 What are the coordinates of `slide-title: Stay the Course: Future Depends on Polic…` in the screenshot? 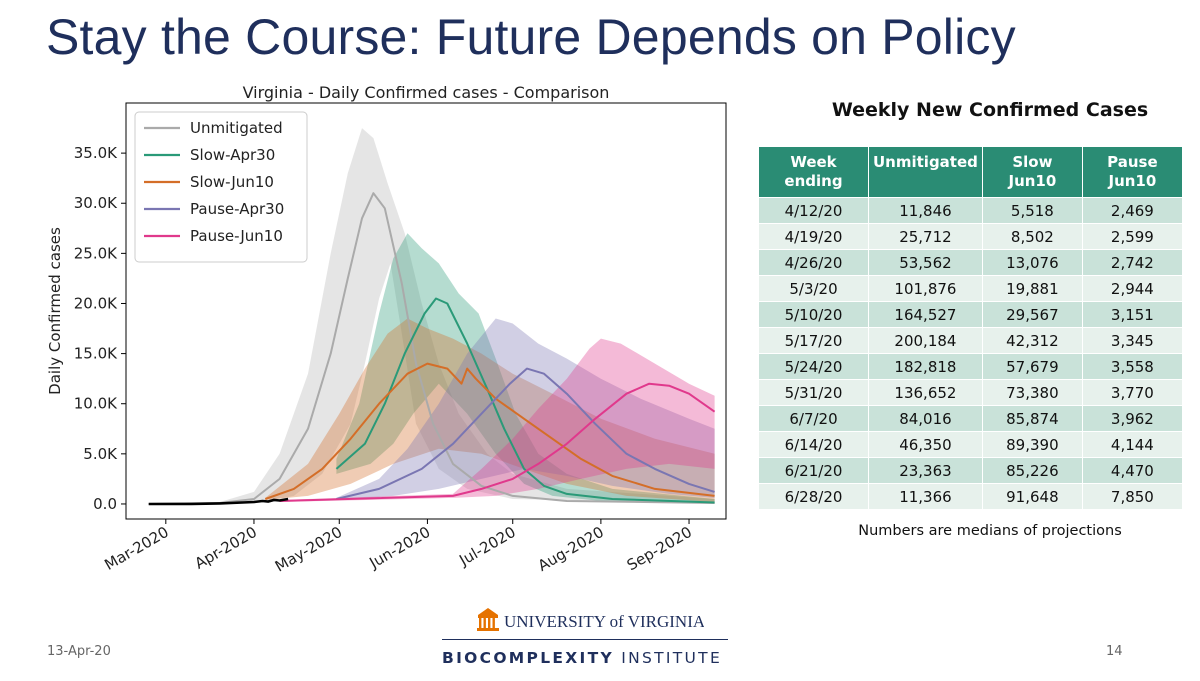 It's located at (531, 37).